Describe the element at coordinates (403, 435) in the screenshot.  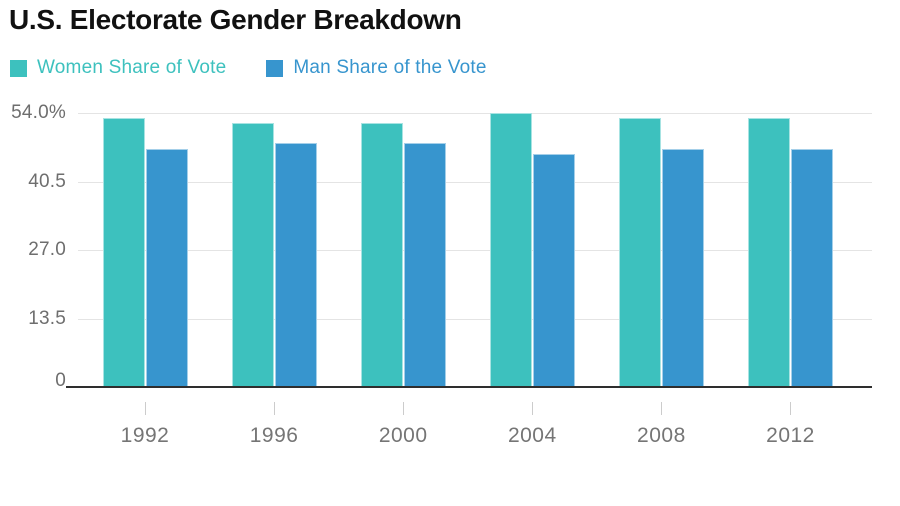
I see `x-axis-label-2000: 2000` at that location.